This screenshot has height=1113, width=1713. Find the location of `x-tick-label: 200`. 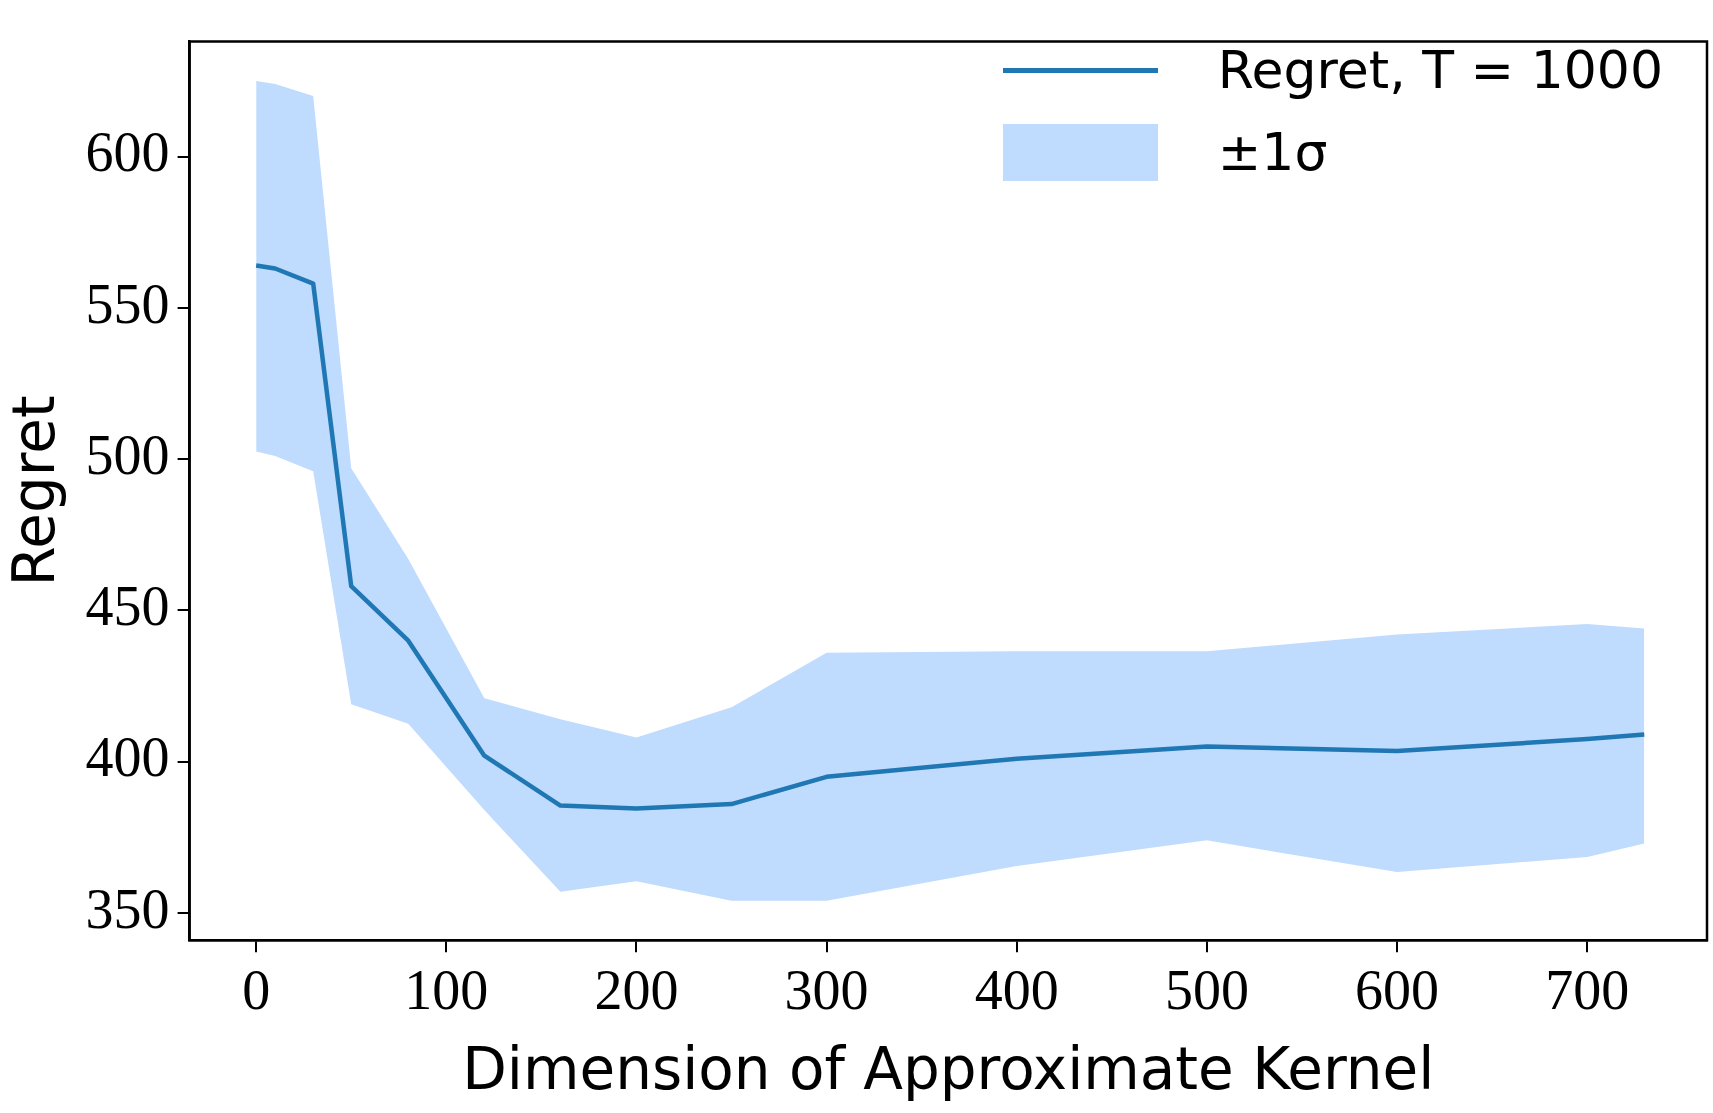

x-tick-label: 200 is located at coordinates (636, 989).